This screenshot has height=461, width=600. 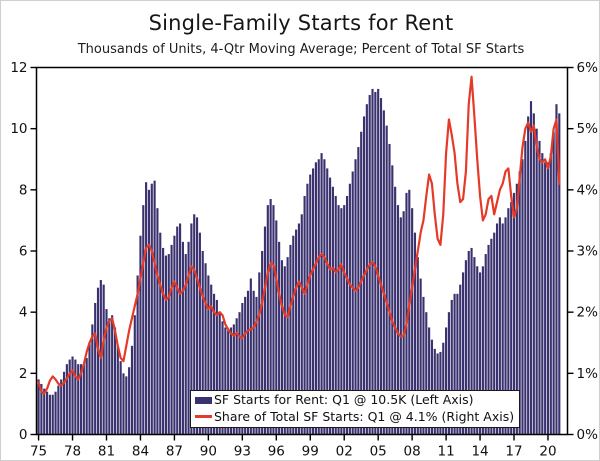 I want to click on x-axis-tick-label: 02, so click(x=344, y=452).